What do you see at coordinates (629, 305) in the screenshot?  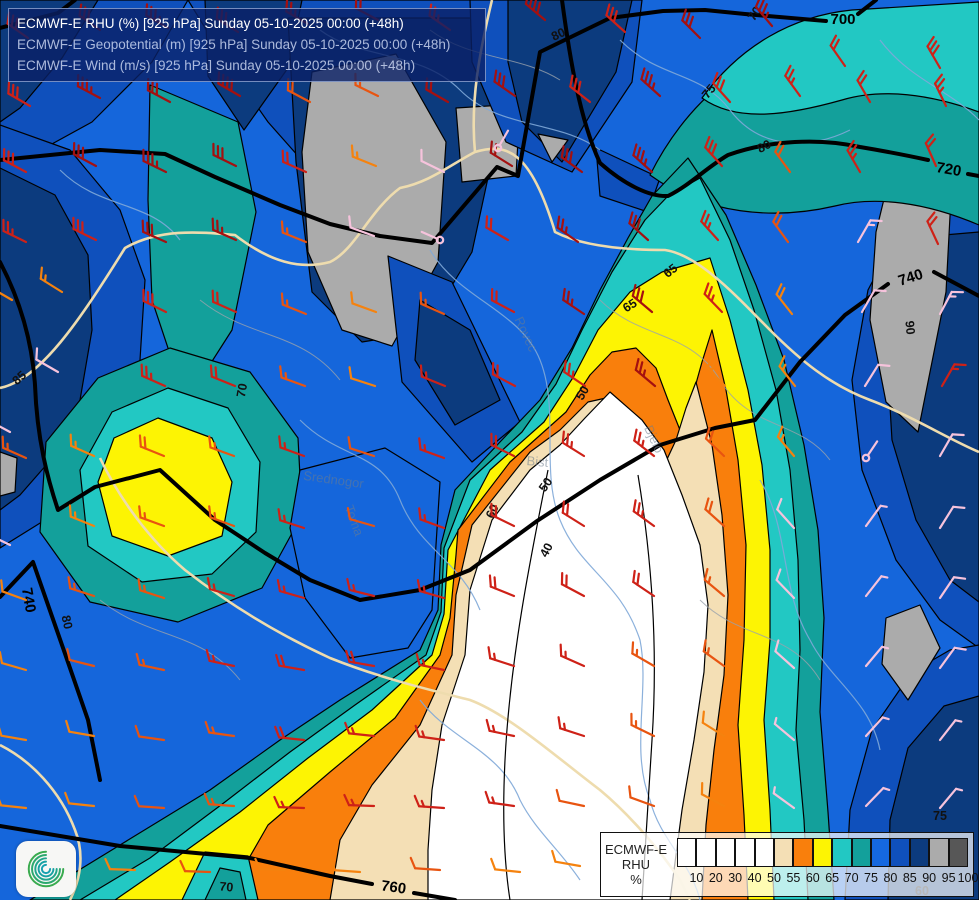 I see `rh-contour-label: 65` at bounding box center [629, 305].